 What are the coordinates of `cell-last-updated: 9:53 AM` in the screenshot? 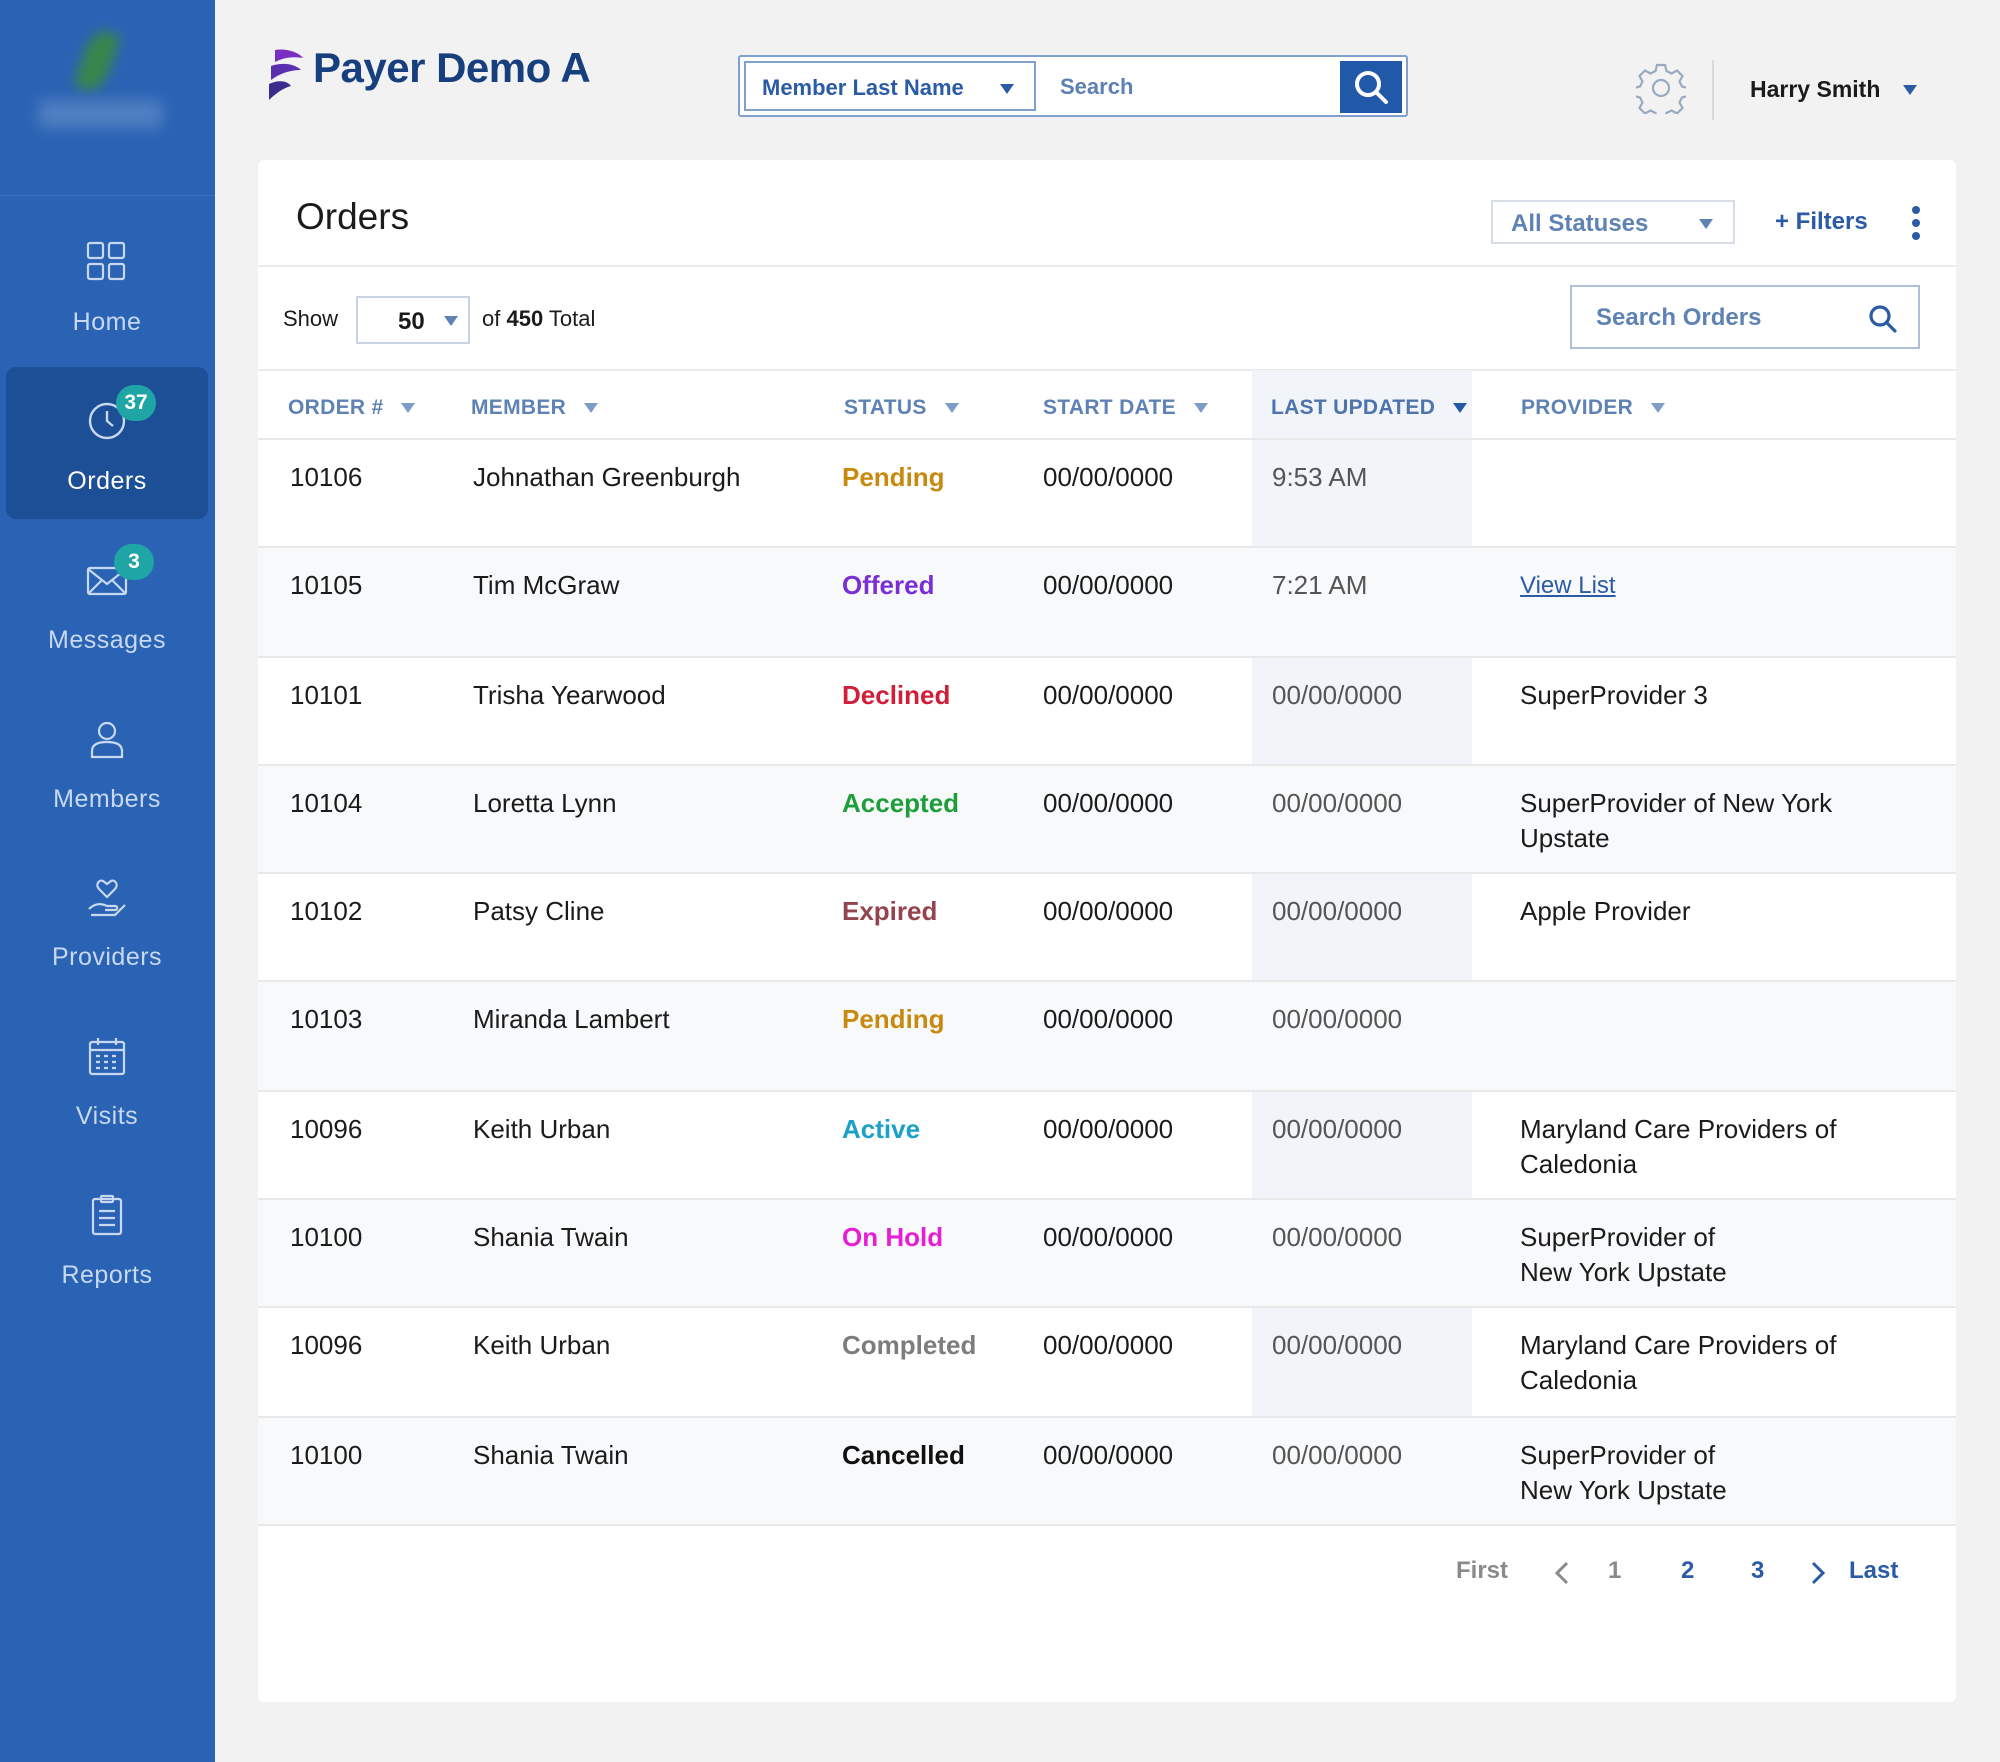 It's located at (1320, 477).